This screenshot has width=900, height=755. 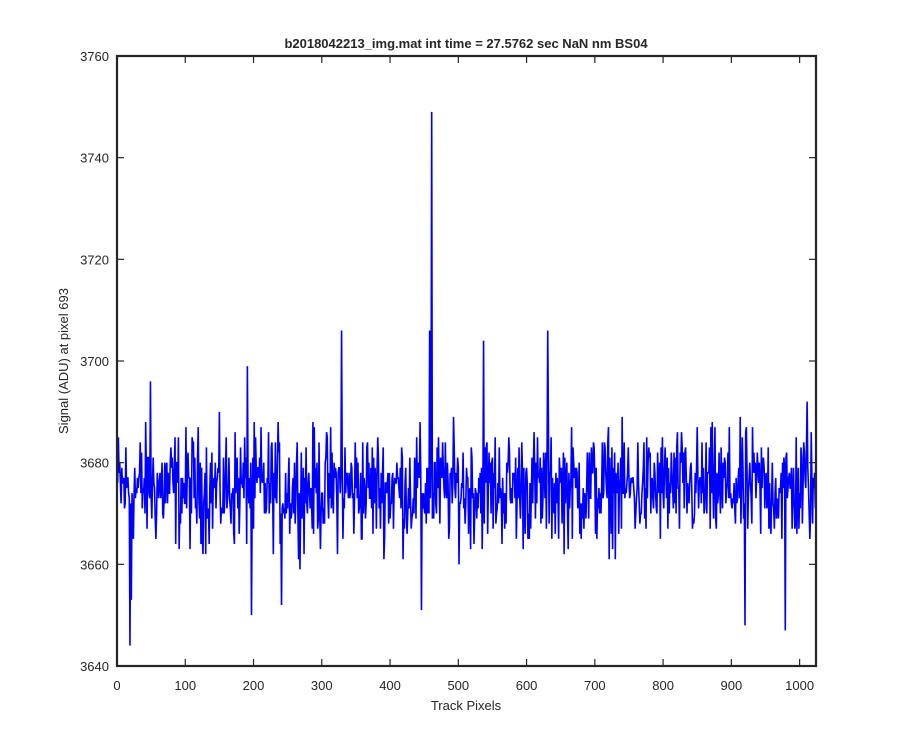 What do you see at coordinates (390, 685) in the screenshot?
I see `x-tick-label: 400` at bounding box center [390, 685].